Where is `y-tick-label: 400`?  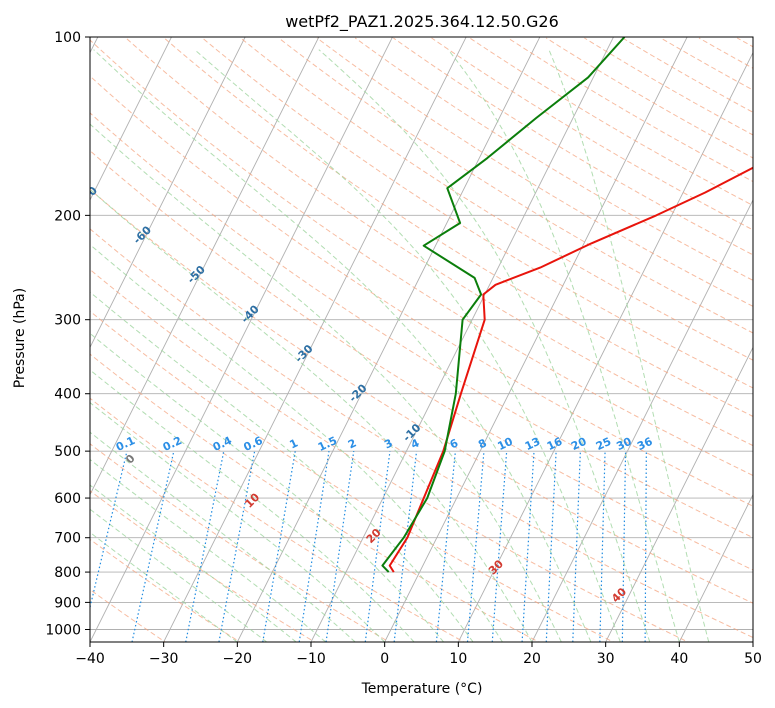
y-tick-label: 400 is located at coordinates (67, 395).